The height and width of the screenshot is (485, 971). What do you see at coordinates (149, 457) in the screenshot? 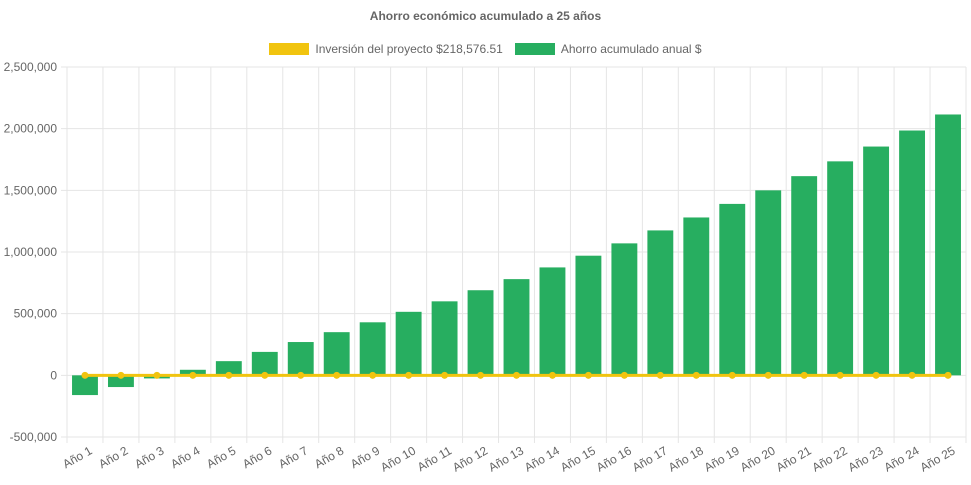
I see `x-tick-label: Año 3` at bounding box center [149, 457].